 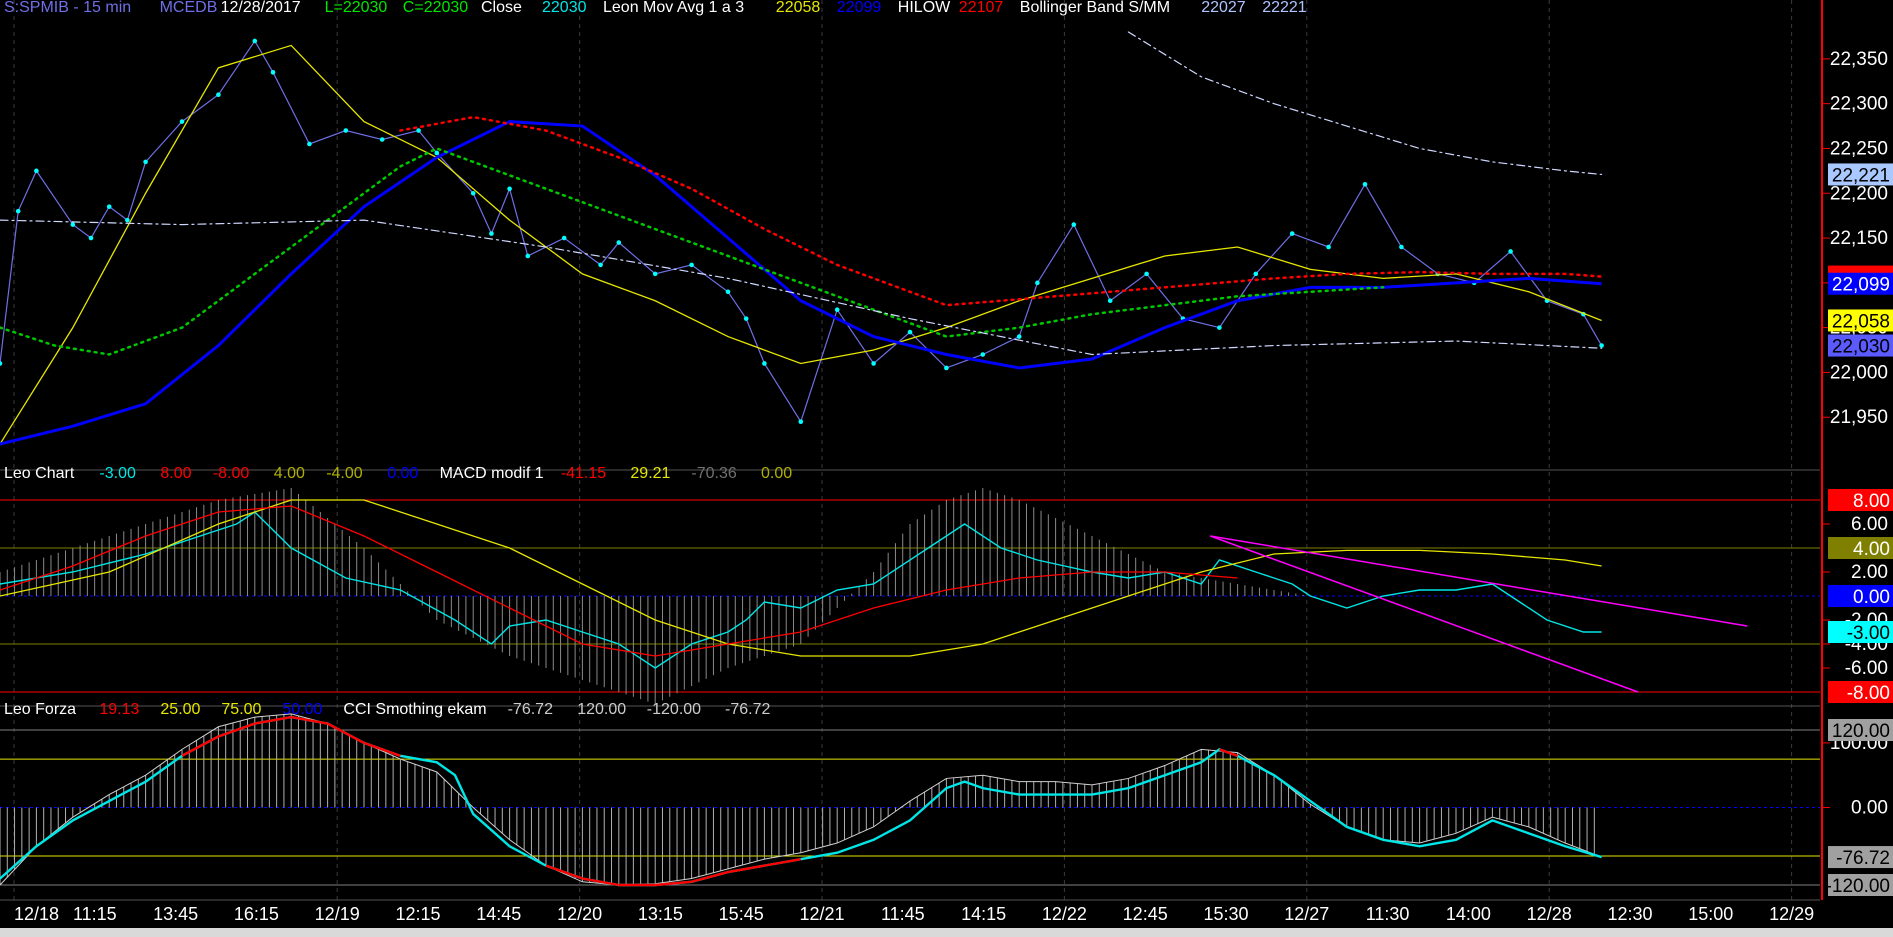 What do you see at coordinates (903, 914) in the screenshot?
I see `x-tick-label: 11:45` at bounding box center [903, 914].